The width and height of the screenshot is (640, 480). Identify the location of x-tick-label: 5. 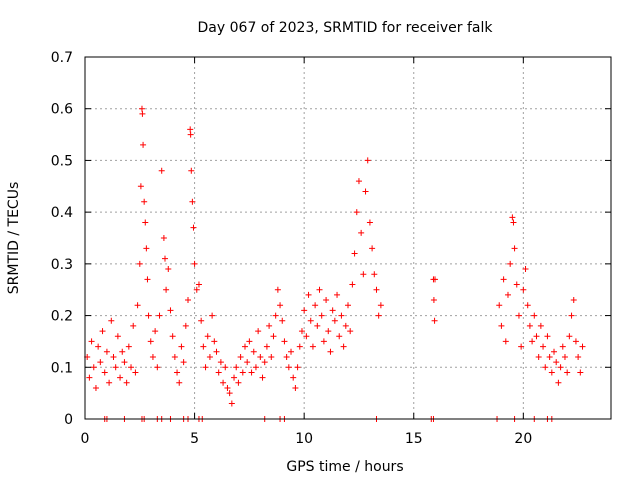
(194, 439).